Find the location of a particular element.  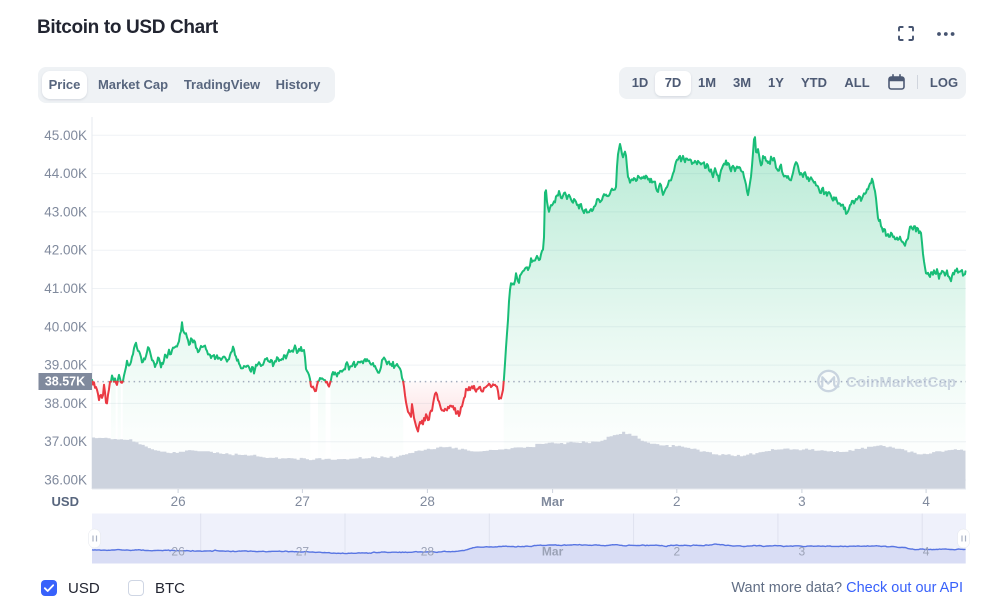

svg-text: CoinMarketCap is located at coordinates (901, 382).